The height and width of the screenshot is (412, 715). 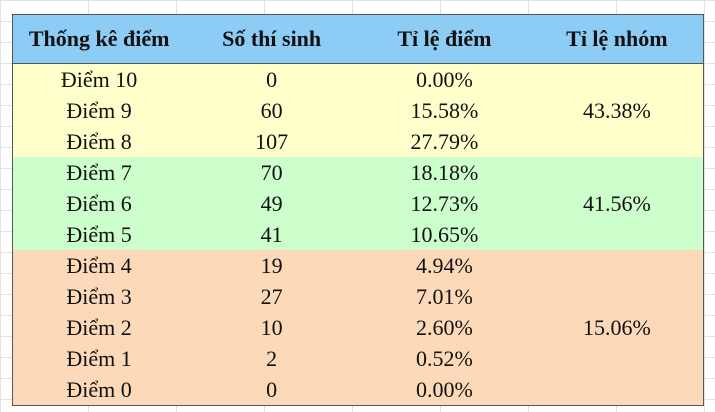 What do you see at coordinates (99, 39) in the screenshot?
I see `header-cell: Thống kê điểm` at bounding box center [99, 39].